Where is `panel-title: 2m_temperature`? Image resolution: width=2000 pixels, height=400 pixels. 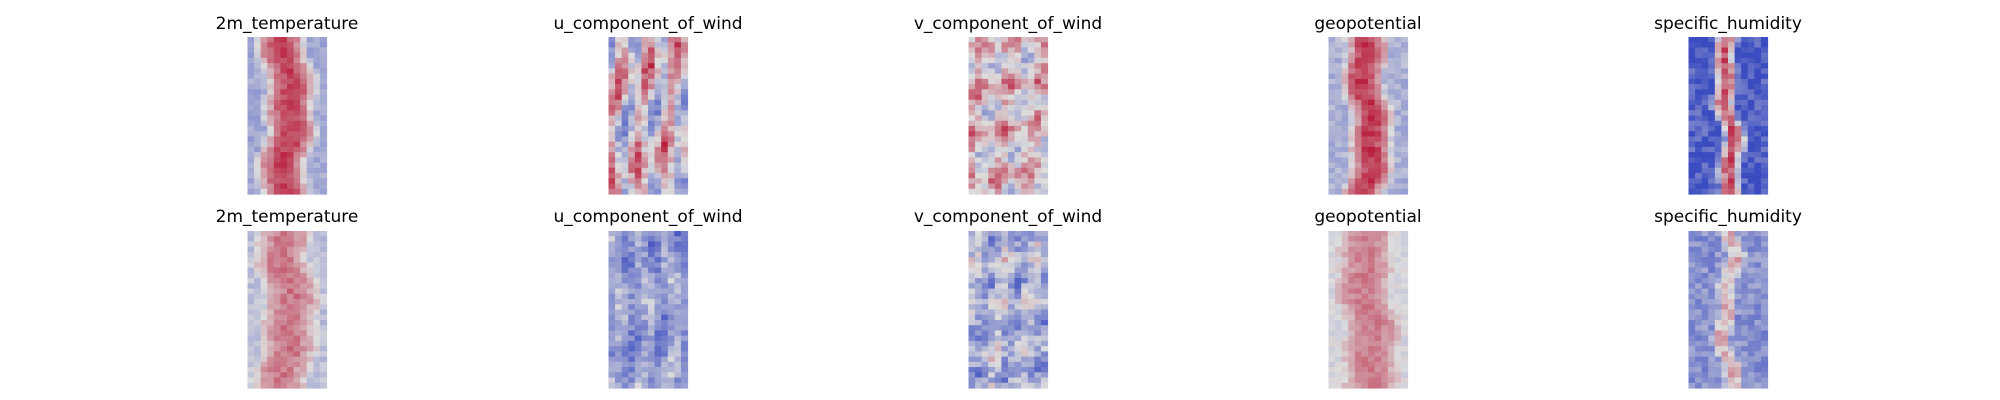
panel-title: 2m_temperature is located at coordinates (287, 217).